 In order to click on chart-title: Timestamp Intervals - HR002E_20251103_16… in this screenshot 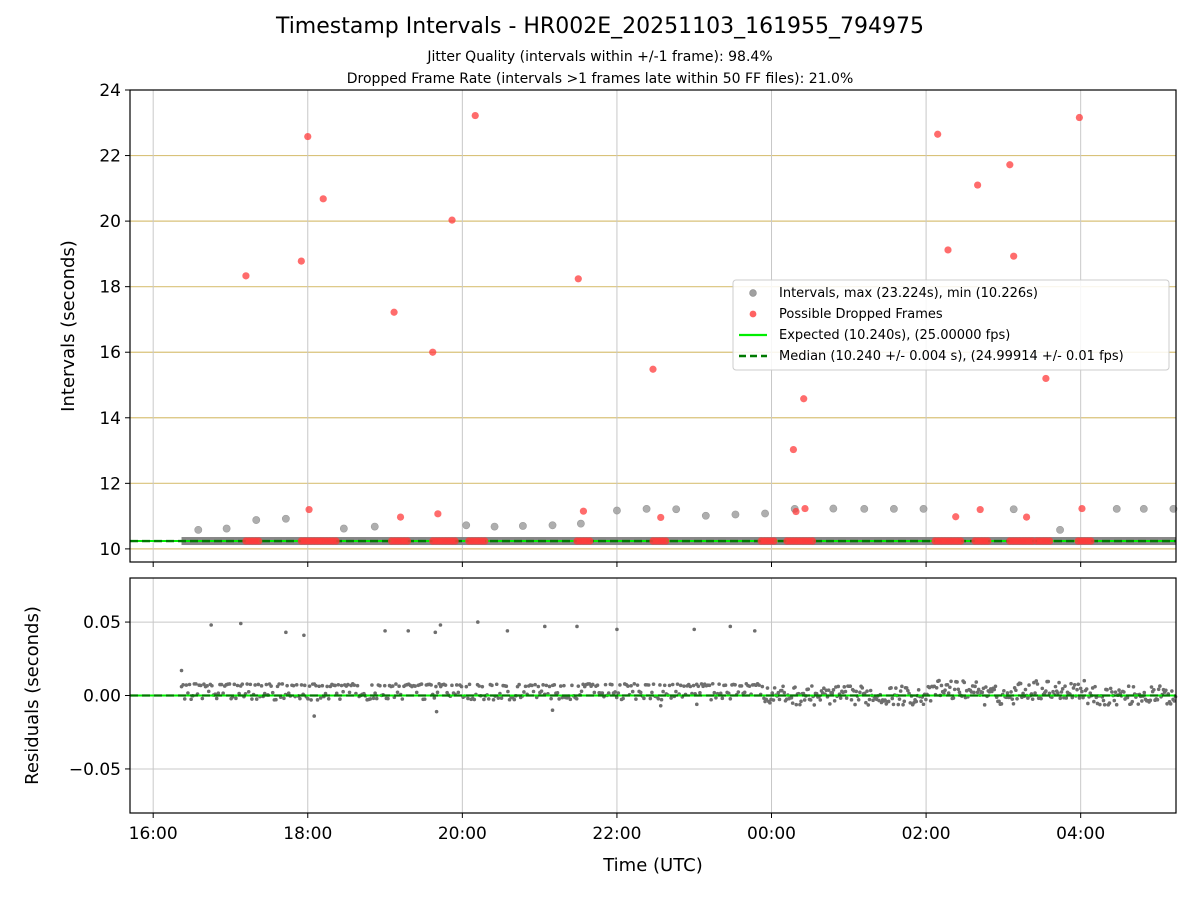, I will do `click(600, 26)`.